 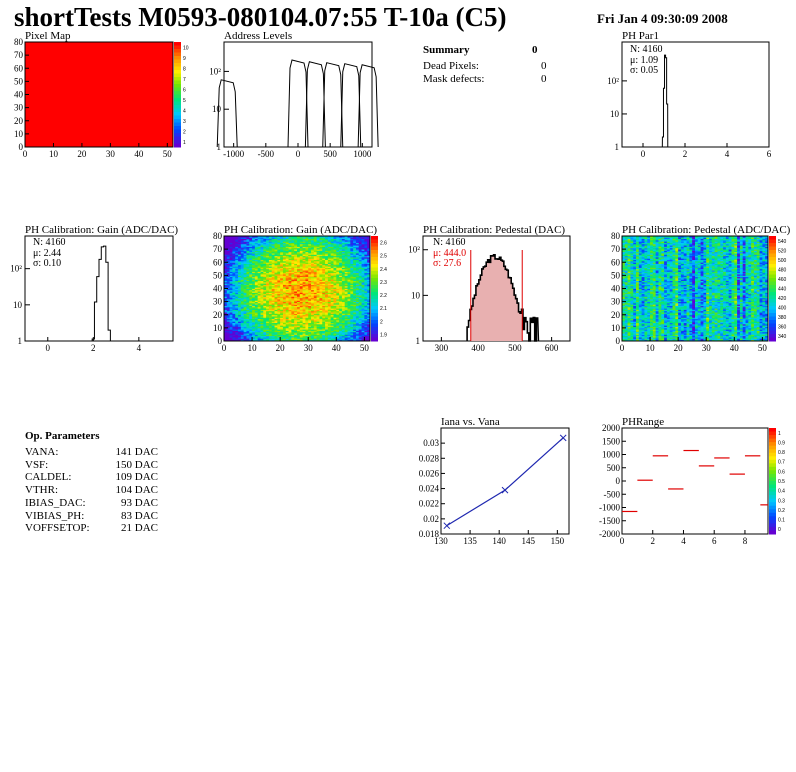 I want to click on y-tick-label: 1, so click(x=418, y=341).